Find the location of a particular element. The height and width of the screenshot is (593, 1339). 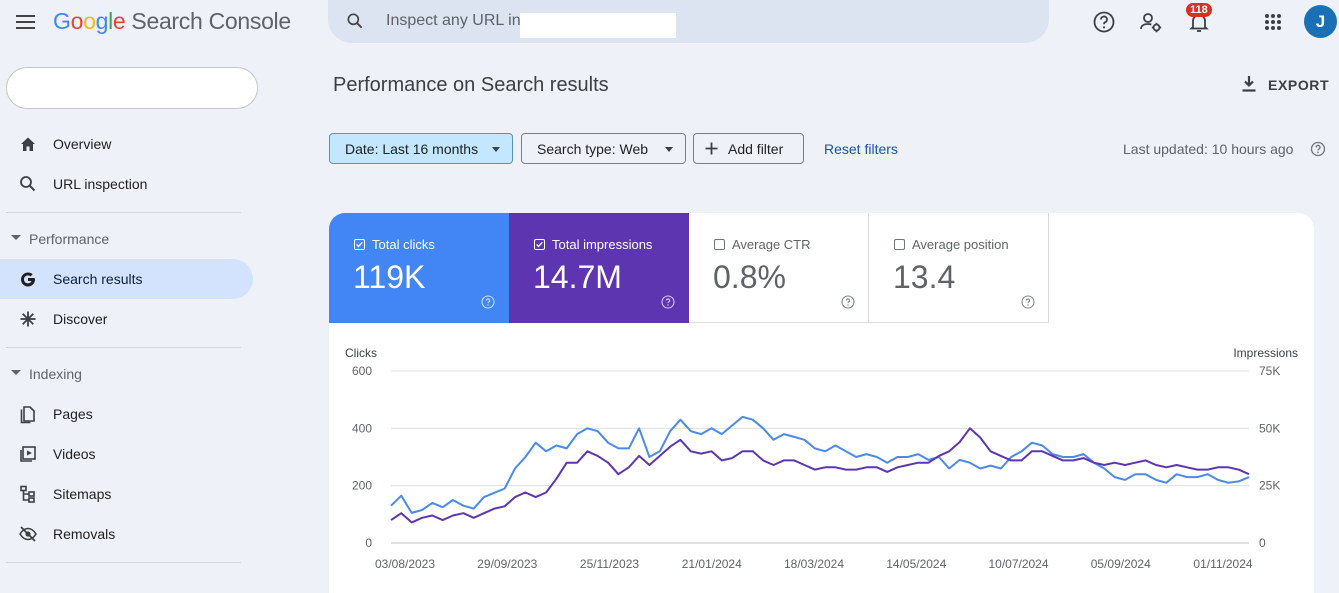

x-tick-label: 18/03/2024 is located at coordinates (814, 564).